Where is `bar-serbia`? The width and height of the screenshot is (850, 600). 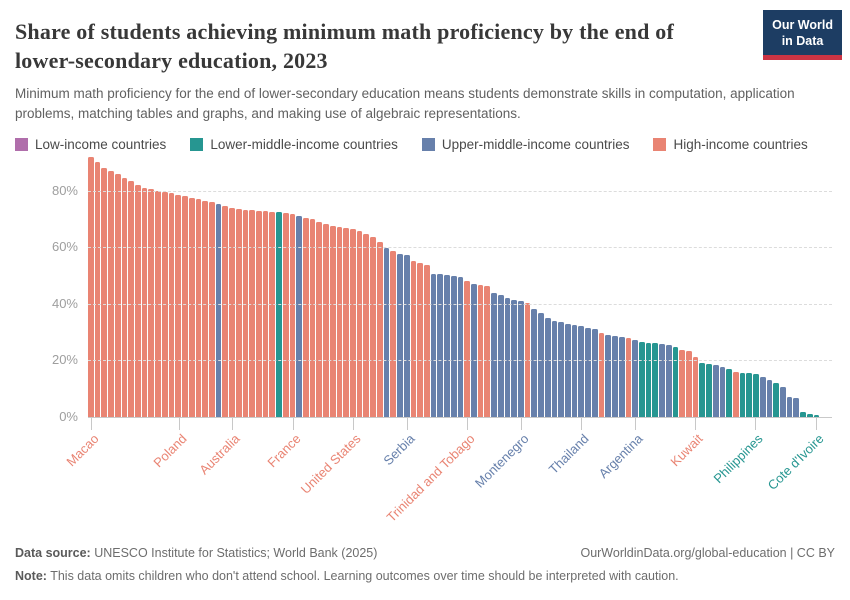 bar-serbia is located at coordinates (406, 336).